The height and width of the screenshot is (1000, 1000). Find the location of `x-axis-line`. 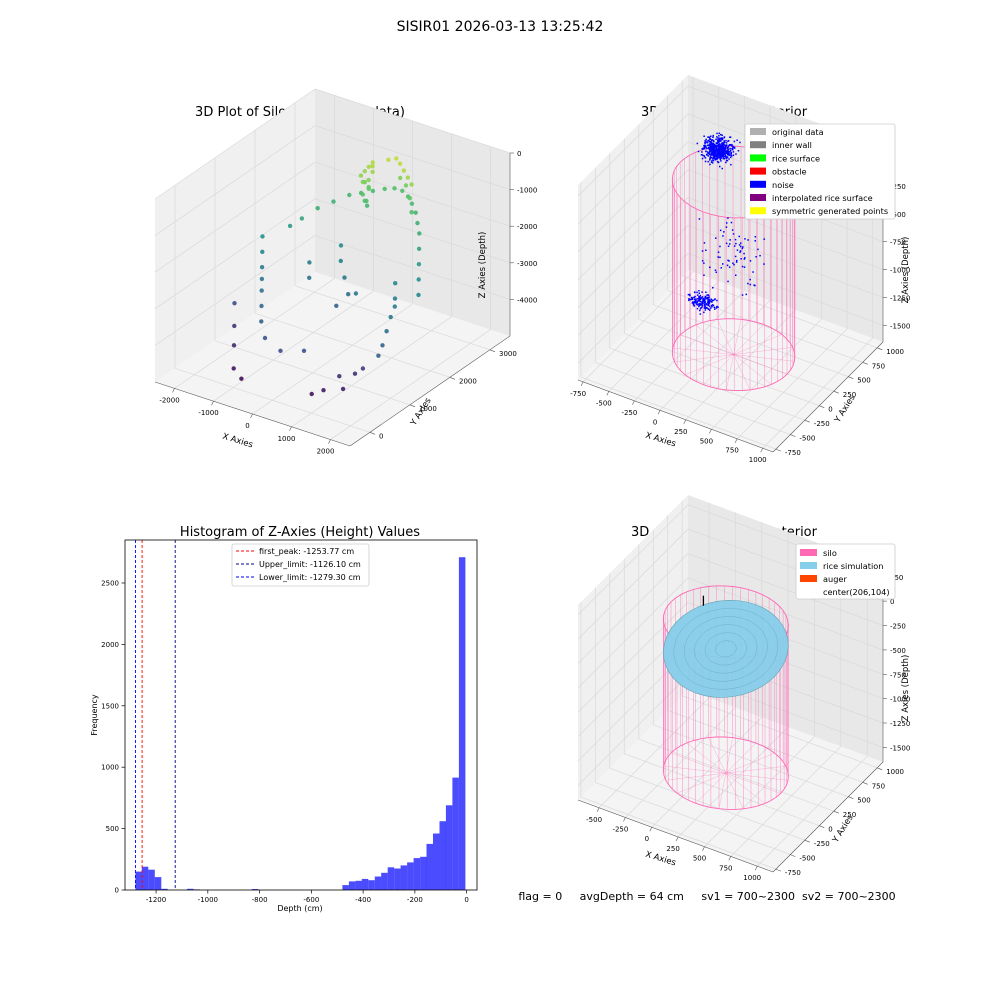

x-axis-line is located at coordinates (675, 416).